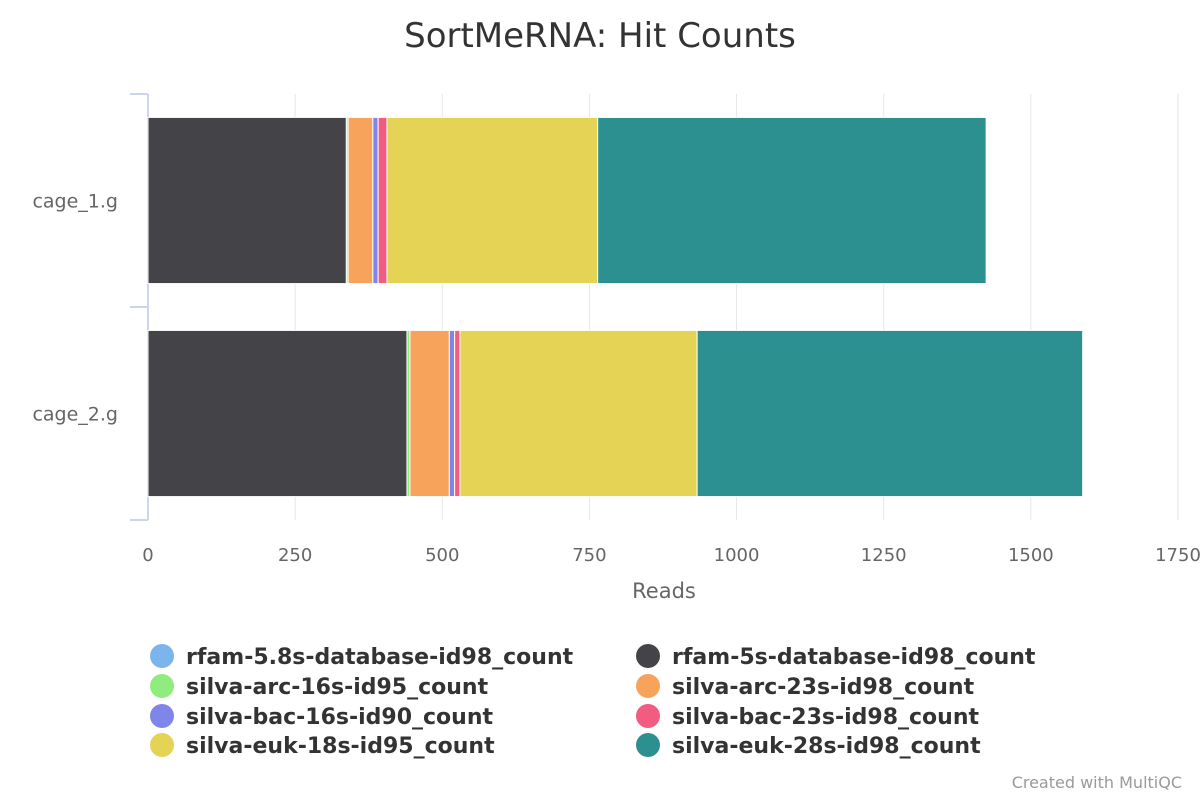 The height and width of the screenshot is (804, 1200). I want to click on category-label: cage_1.g, so click(75, 202).